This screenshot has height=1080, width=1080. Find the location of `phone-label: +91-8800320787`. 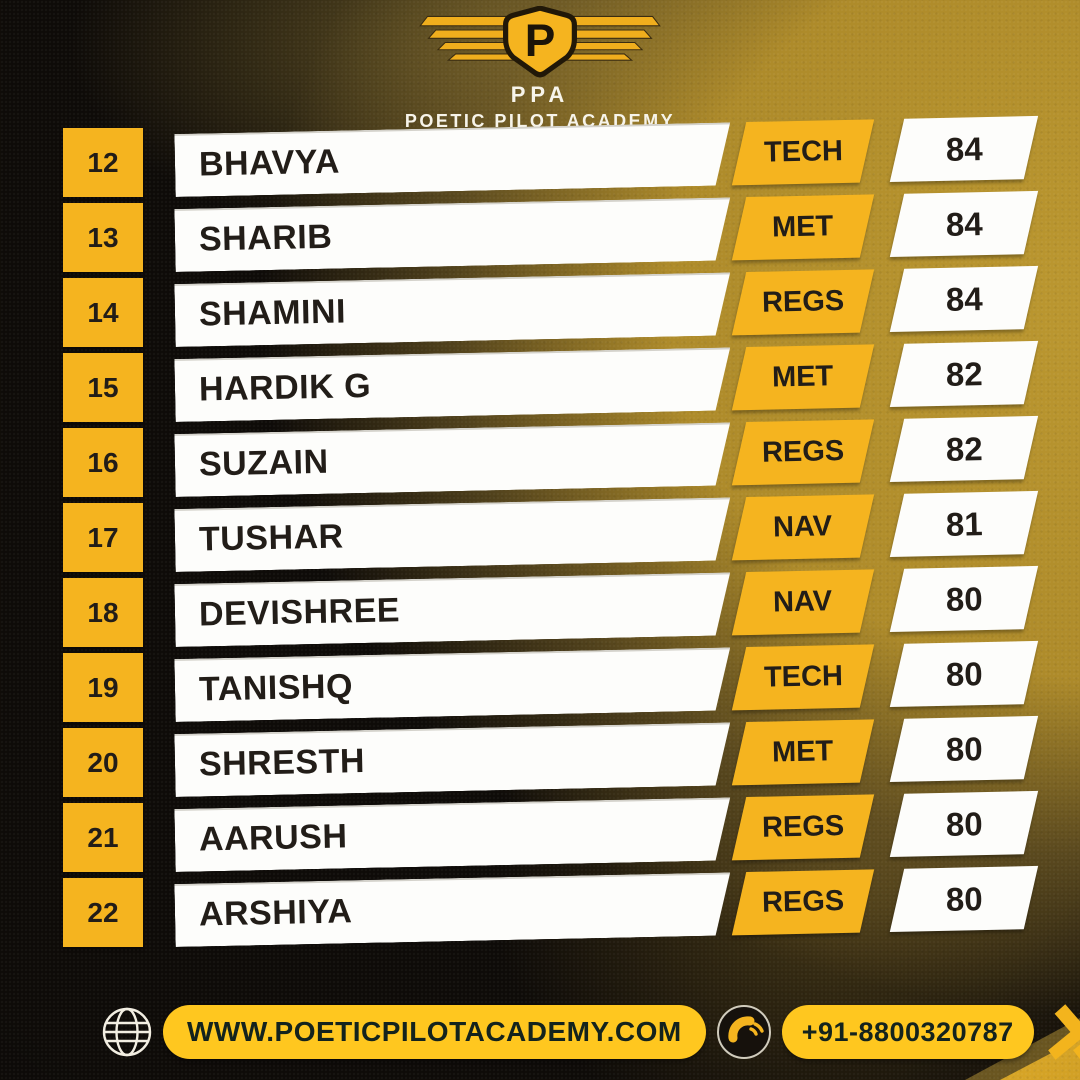

phone-label: +91-8800320787 is located at coordinates (907, 1031).